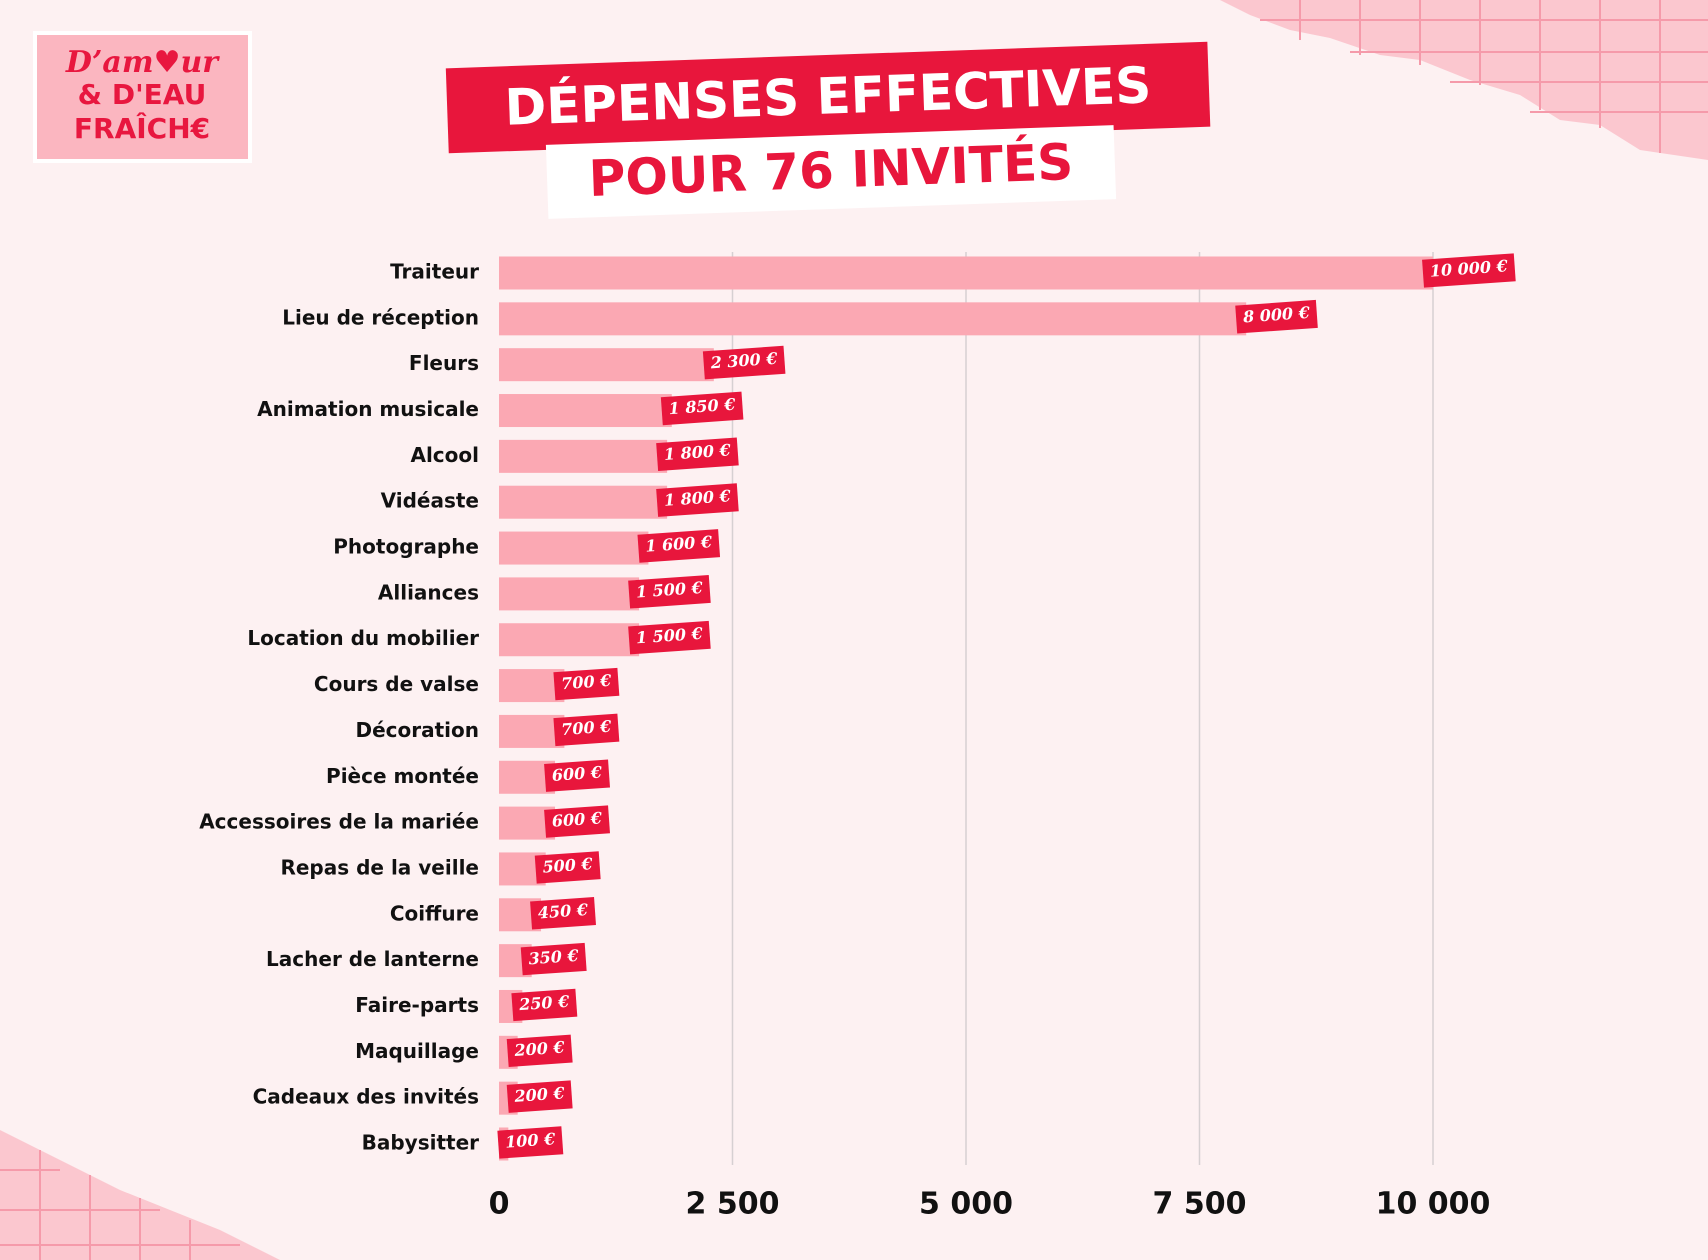 The image size is (1708, 1260). Describe the element at coordinates (733, 1204) in the screenshot. I see `x-tick-label: 2 500` at that location.